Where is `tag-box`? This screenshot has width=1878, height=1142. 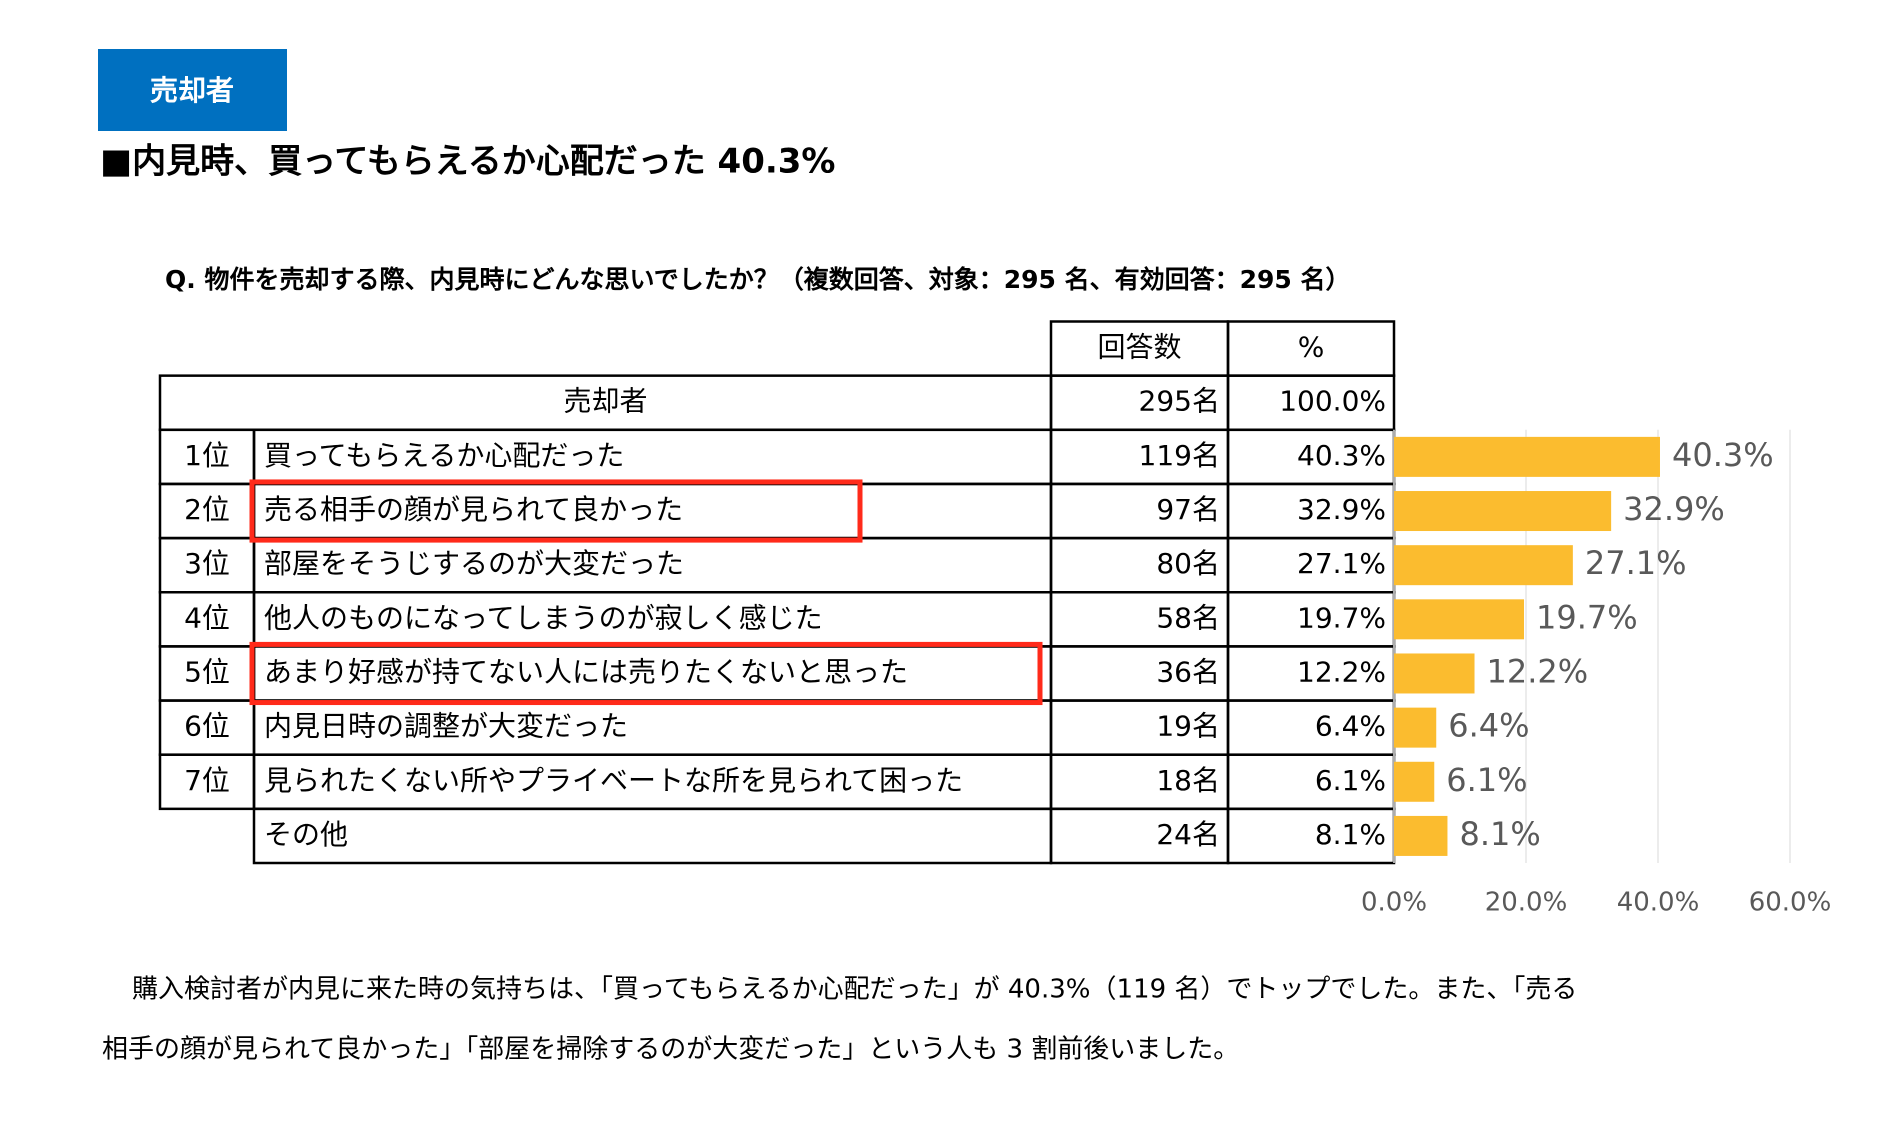 tag-box is located at coordinates (192, 90).